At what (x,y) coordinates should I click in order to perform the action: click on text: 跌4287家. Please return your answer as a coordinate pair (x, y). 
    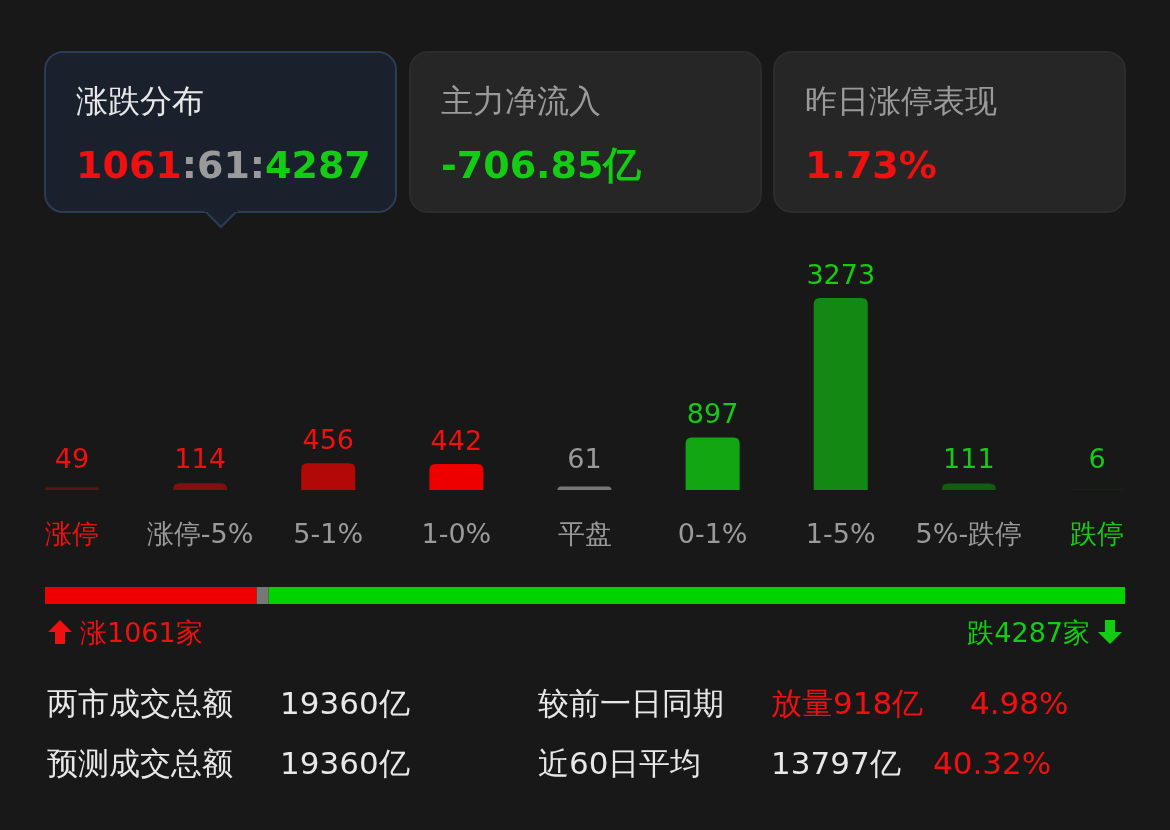
    Looking at the image, I should click on (1028, 632).